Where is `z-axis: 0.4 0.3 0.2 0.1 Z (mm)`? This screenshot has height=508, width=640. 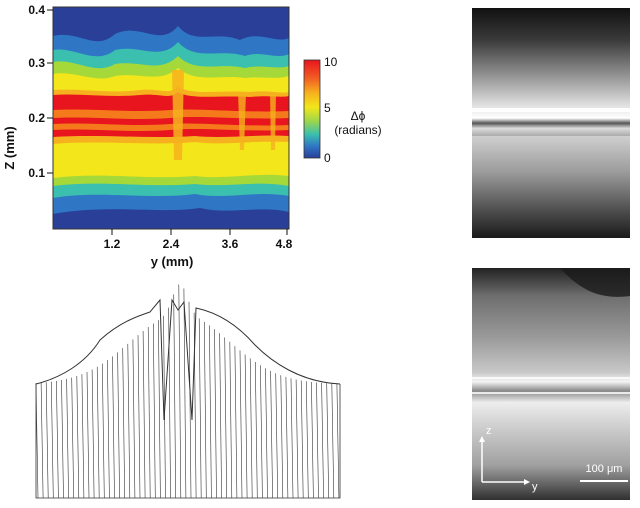
z-axis: 0.4 0.3 0.2 0.1 Z (mm) is located at coordinates (27, 91).